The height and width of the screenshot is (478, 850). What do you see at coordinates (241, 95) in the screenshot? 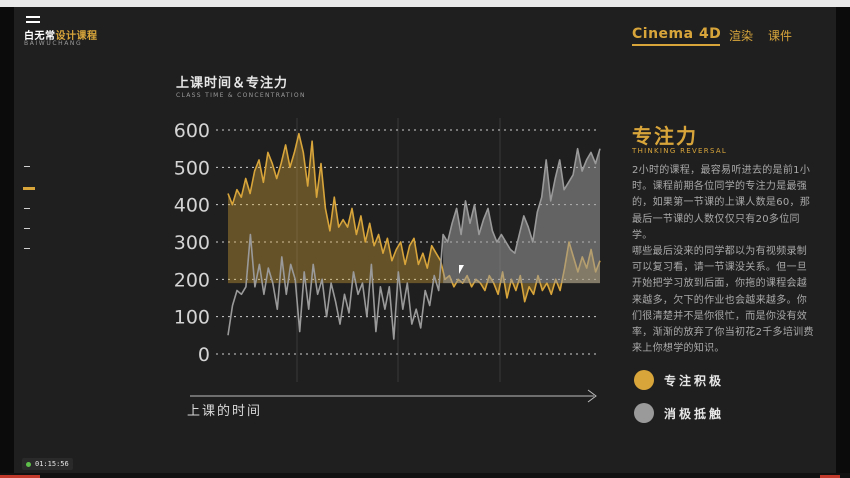
I see `chart-subtitle: CLASS TIME & CONCENTRATION` at bounding box center [241, 95].